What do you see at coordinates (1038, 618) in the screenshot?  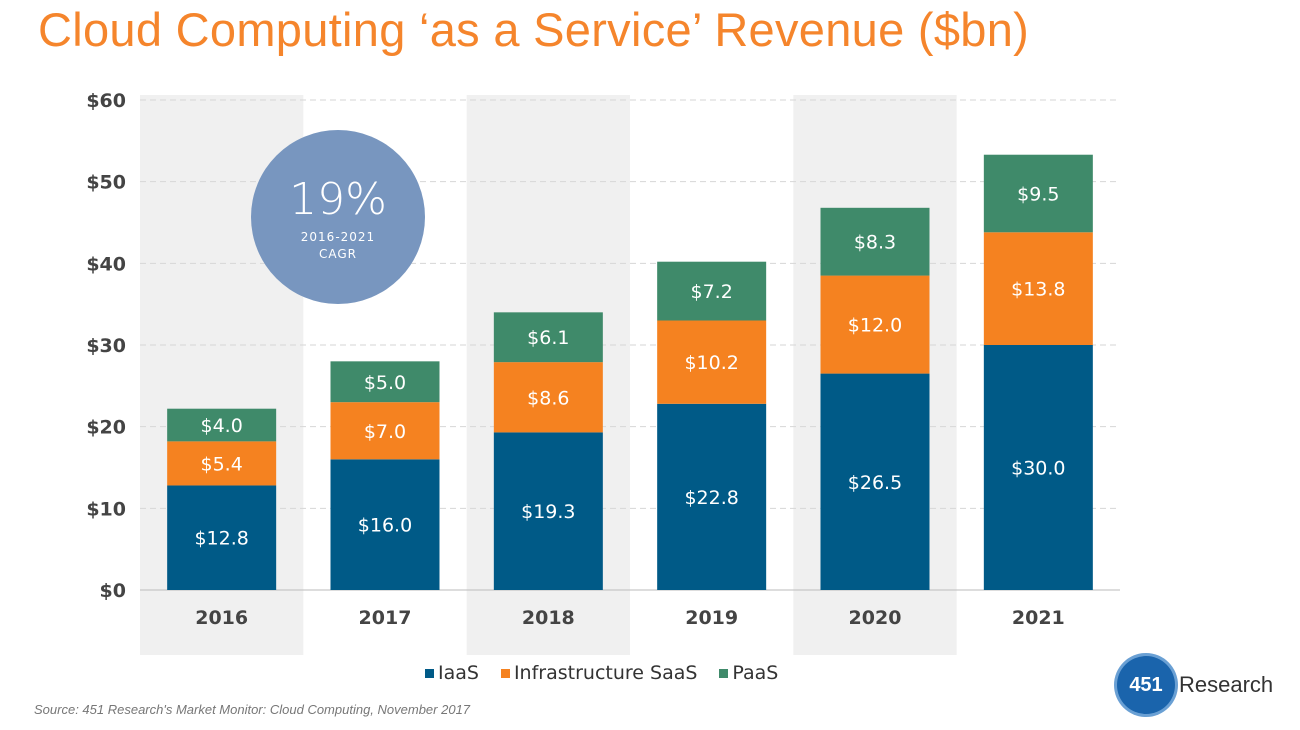 I see `x-tick-label: 2021` at bounding box center [1038, 618].